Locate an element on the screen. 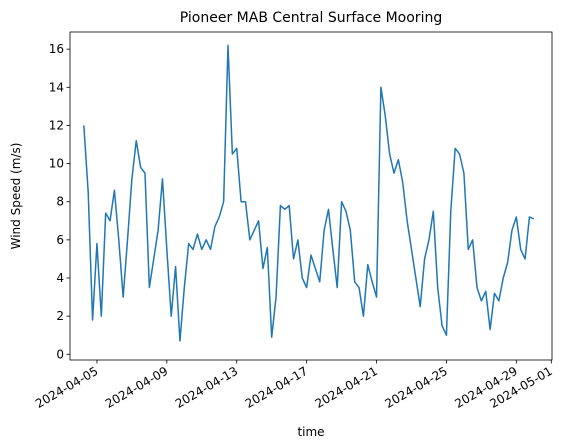 The width and height of the screenshot is (563, 448). x-tick-label: 2024-04-13 is located at coordinates (206, 387).